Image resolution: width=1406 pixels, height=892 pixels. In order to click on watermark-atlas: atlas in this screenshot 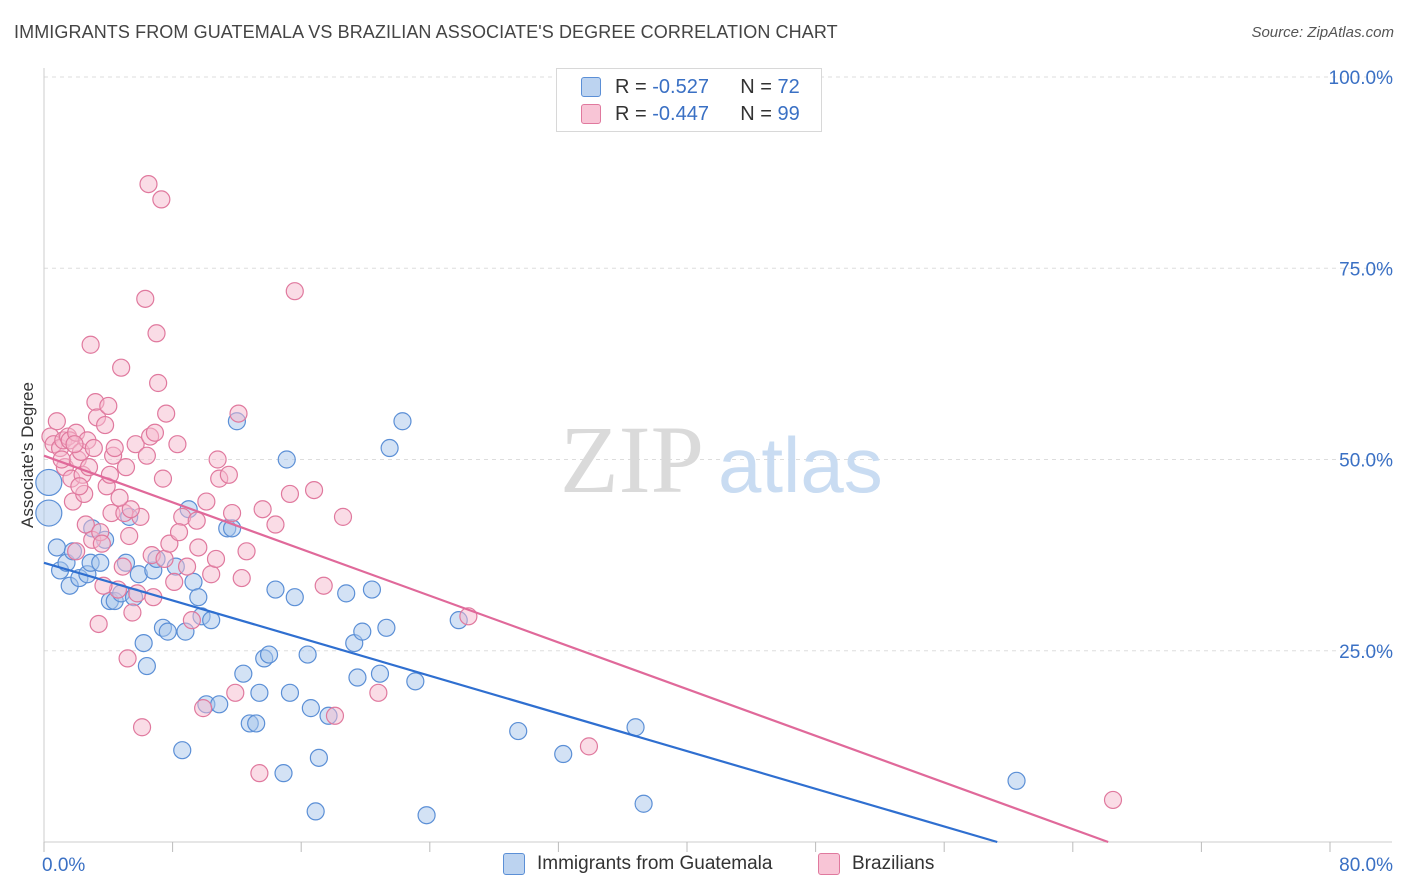, I will do `click(800, 465)`.